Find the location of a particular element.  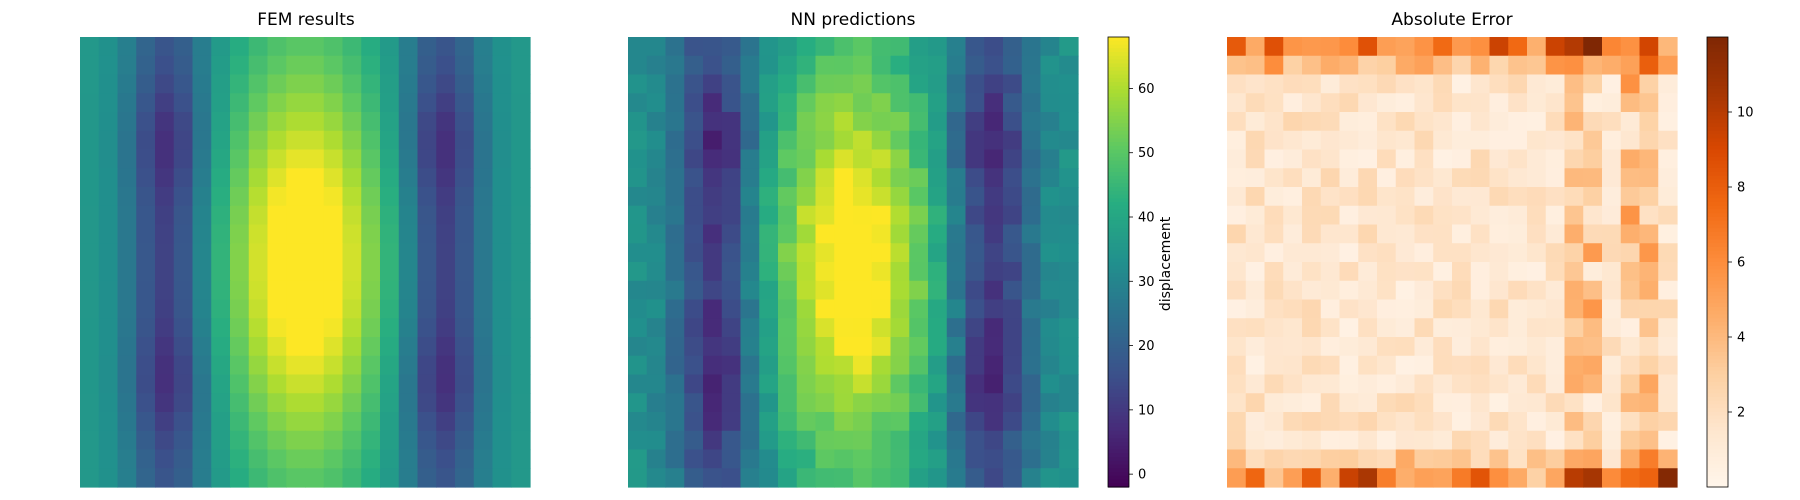

colorbar-tick-label: 40 is located at coordinates (1146, 218).